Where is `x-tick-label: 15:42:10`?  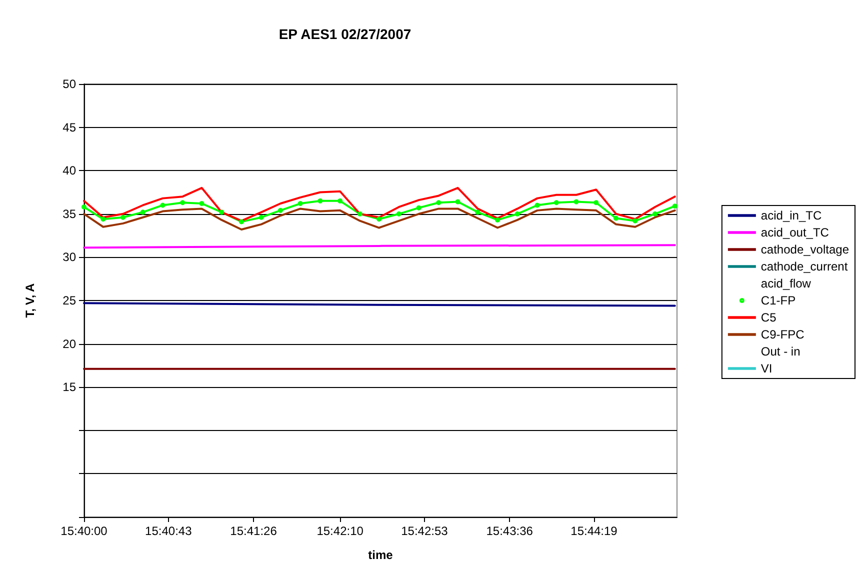
x-tick-label: 15:42:10 is located at coordinates (340, 531).